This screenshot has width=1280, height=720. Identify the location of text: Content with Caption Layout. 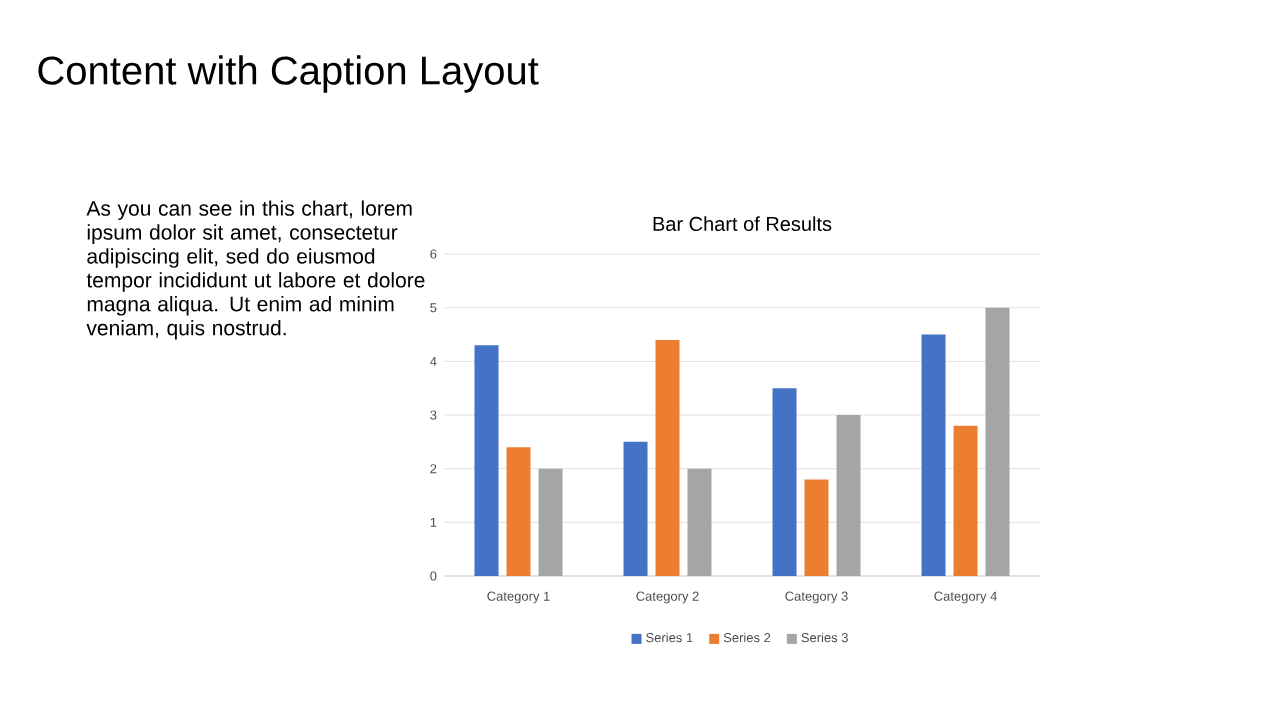
(288, 74).